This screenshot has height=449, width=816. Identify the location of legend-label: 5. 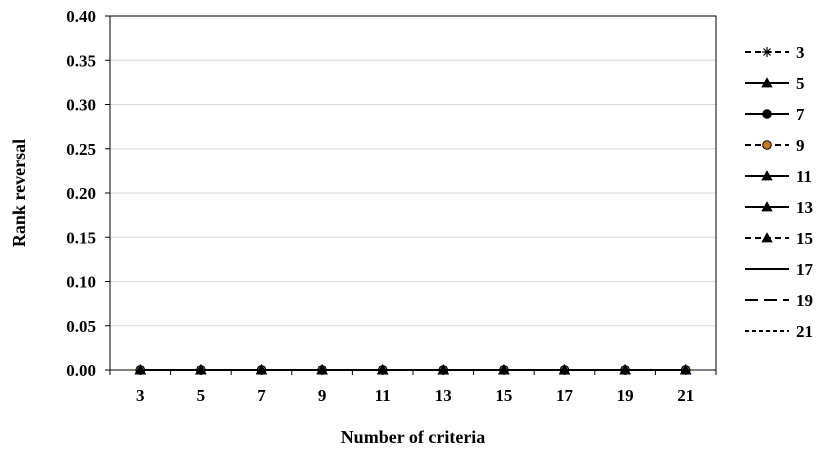
(800, 83).